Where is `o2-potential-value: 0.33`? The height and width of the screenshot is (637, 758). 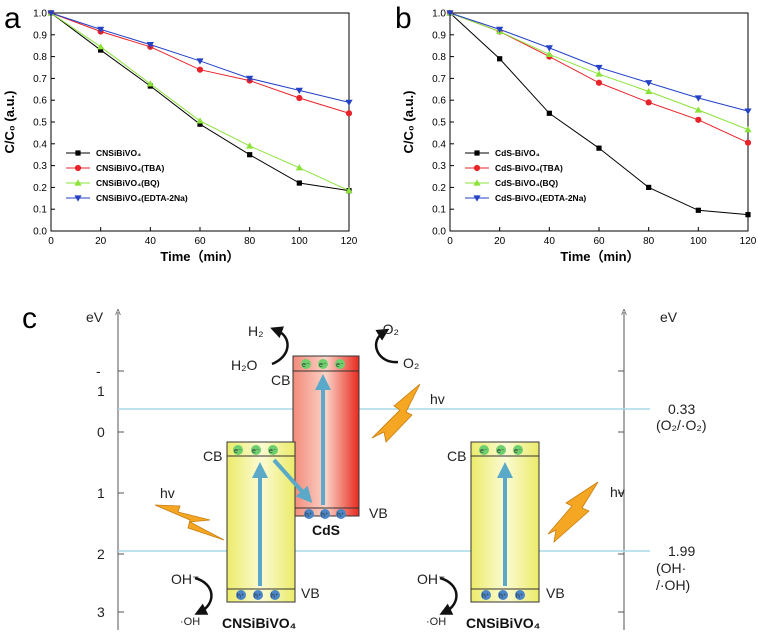
o2-potential-value: 0.33 is located at coordinates (681, 409).